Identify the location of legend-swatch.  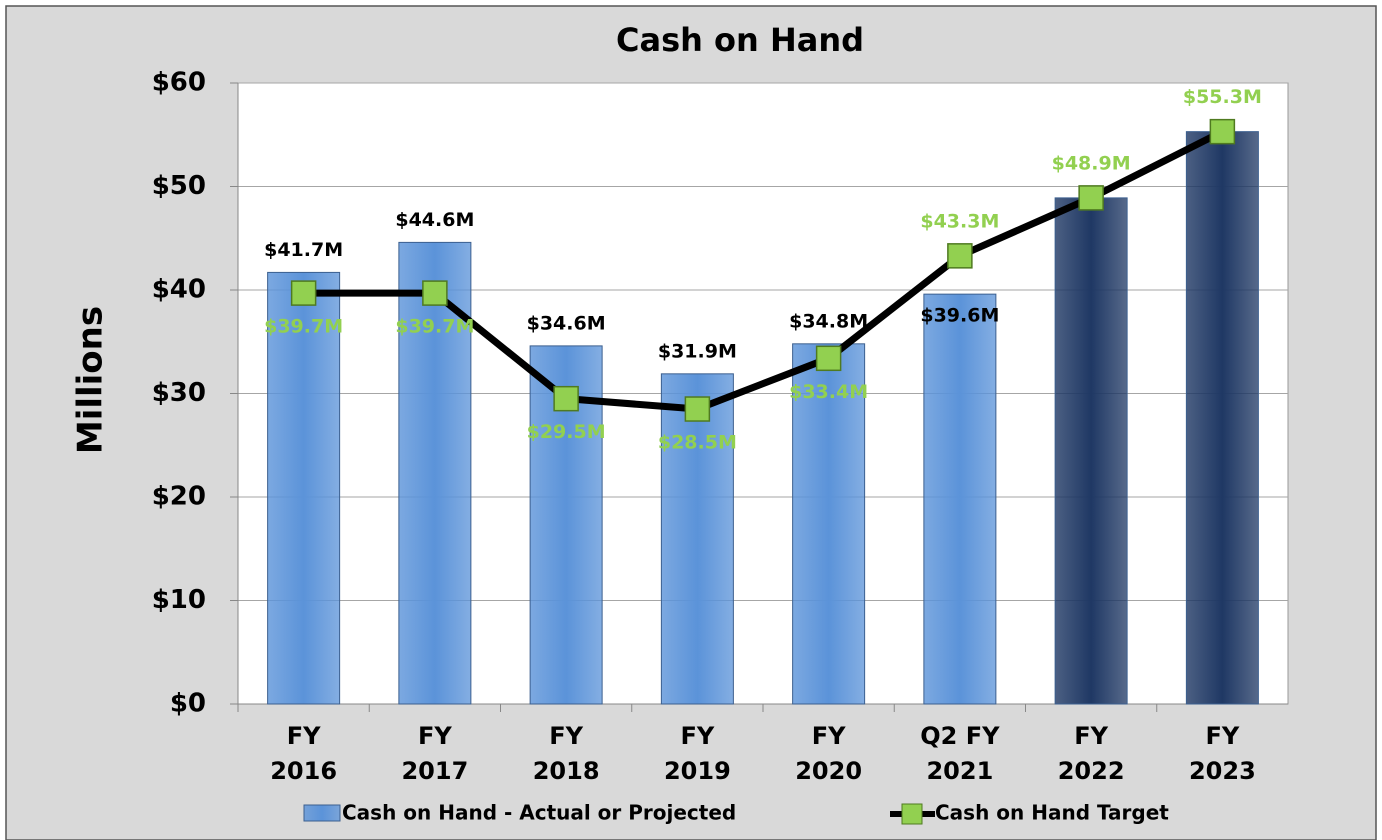
(322, 813).